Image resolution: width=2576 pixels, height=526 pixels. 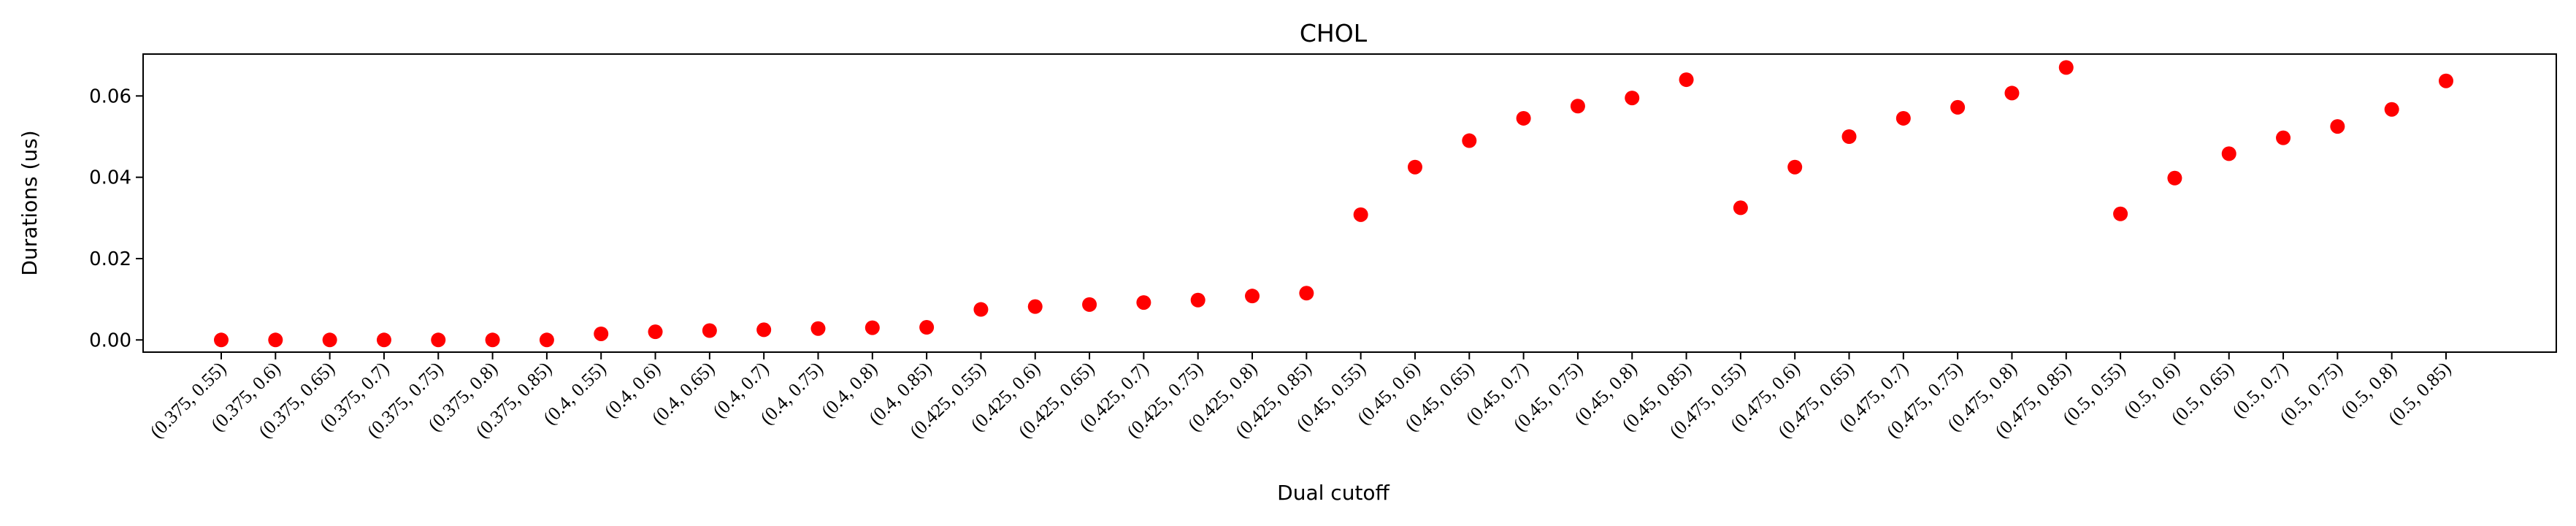 What do you see at coordinates (110, 178) in the screenshot?
I see `y-tick-label: 0.04` at bounding box center [110, 178].